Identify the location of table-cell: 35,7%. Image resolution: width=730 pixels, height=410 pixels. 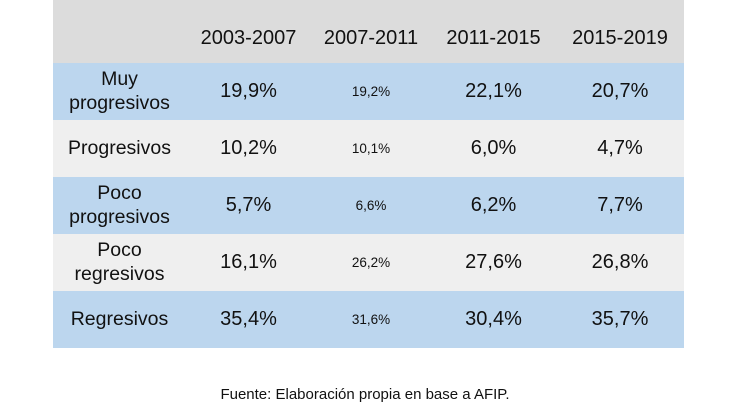
(620, 319).